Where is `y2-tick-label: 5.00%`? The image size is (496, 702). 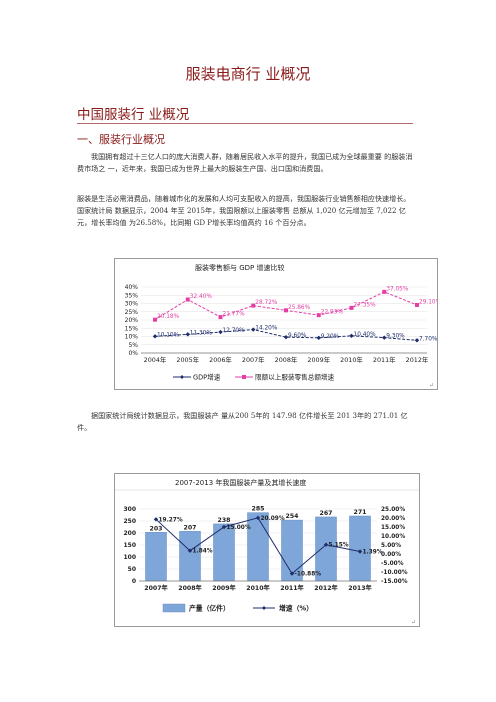 y2-tick-label: 5.00% is located at coordinates (391, 546).